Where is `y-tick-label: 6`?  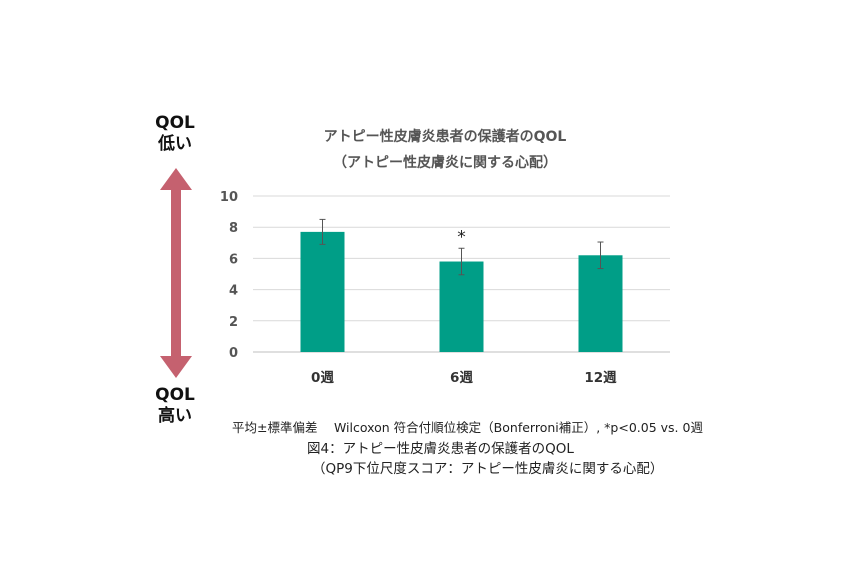
y-tick-label: 6 is located at coordinates (233, 259).